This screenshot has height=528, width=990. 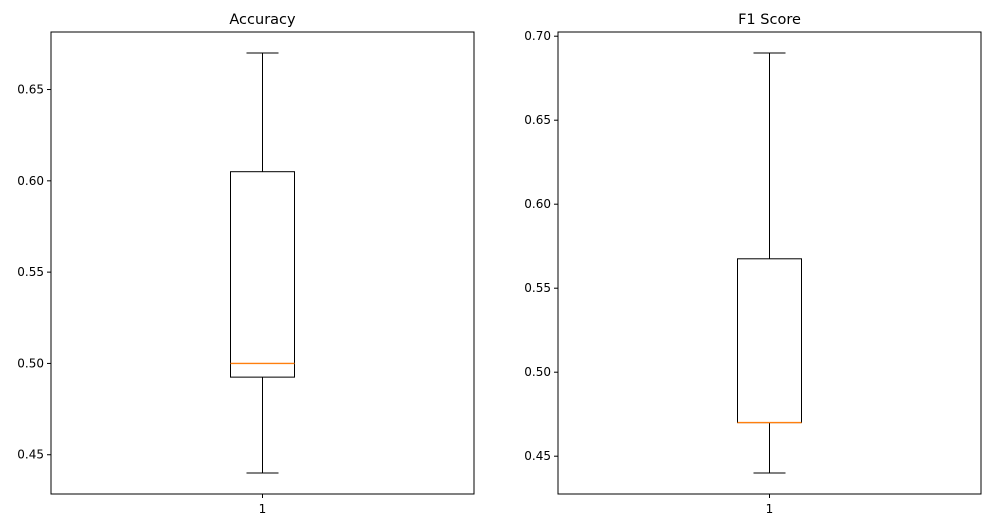 I want to click on chart-title: F1 Score, so click(x=769, y=20).